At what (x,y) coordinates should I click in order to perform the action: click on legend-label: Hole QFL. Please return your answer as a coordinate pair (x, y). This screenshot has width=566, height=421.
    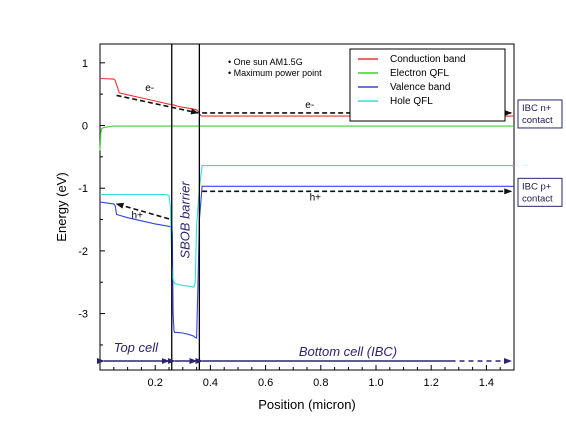
    Looking at the image, I should click on (411, 101).